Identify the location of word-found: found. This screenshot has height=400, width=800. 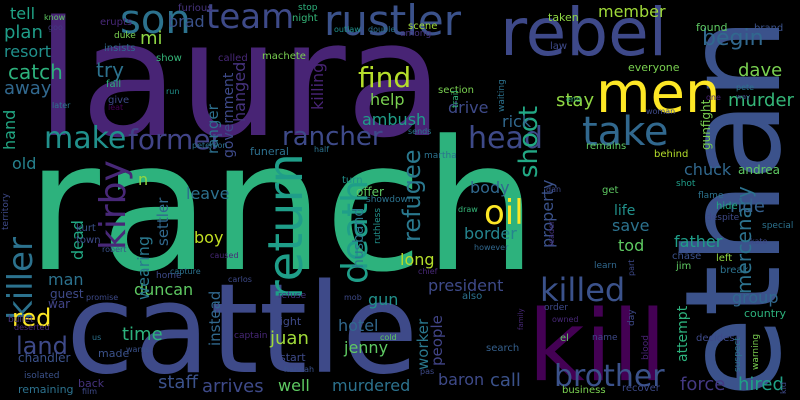
(712, 27).